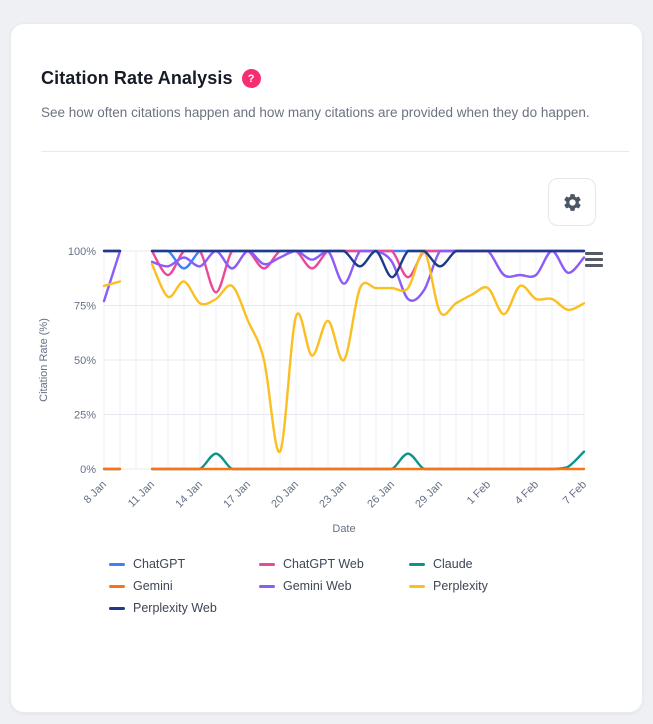 The height and width of the screenshot is (724, 653). What do you see at coordinates (343, 529) in the screenshot?
I see `x-axis-title: Date` at bounding box center [343, 529].